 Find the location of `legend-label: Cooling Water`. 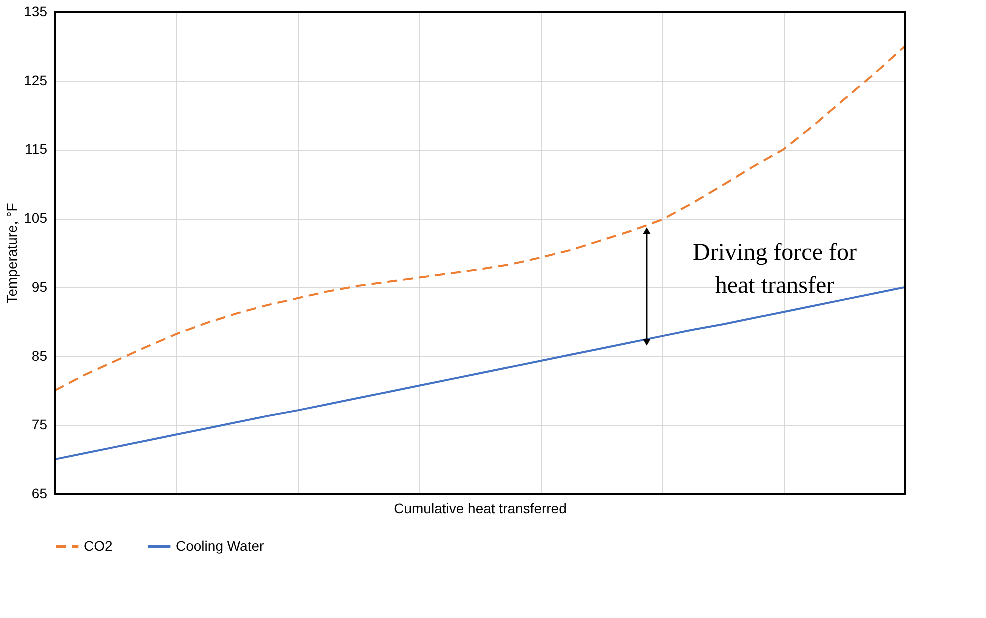

legend-label: Cooling Water is located at coordinates (220, 546).